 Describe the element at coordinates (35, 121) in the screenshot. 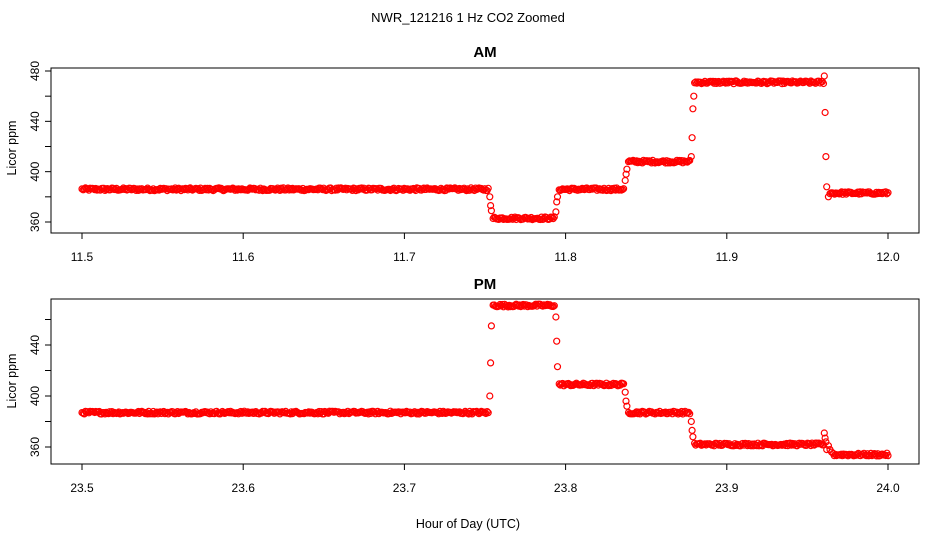

I see `am-y-tick-label: 440` at that location.